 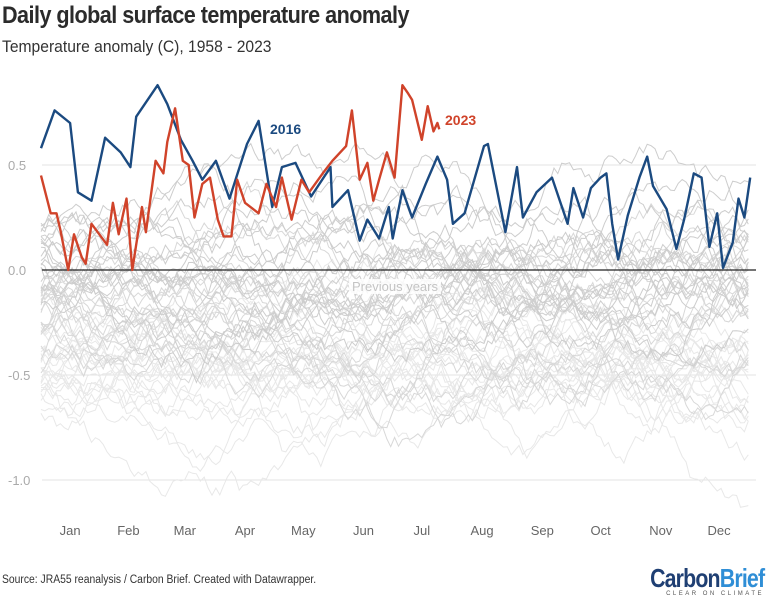 I want to click on x-tick-label: Jun, so click(x=363, y=530).